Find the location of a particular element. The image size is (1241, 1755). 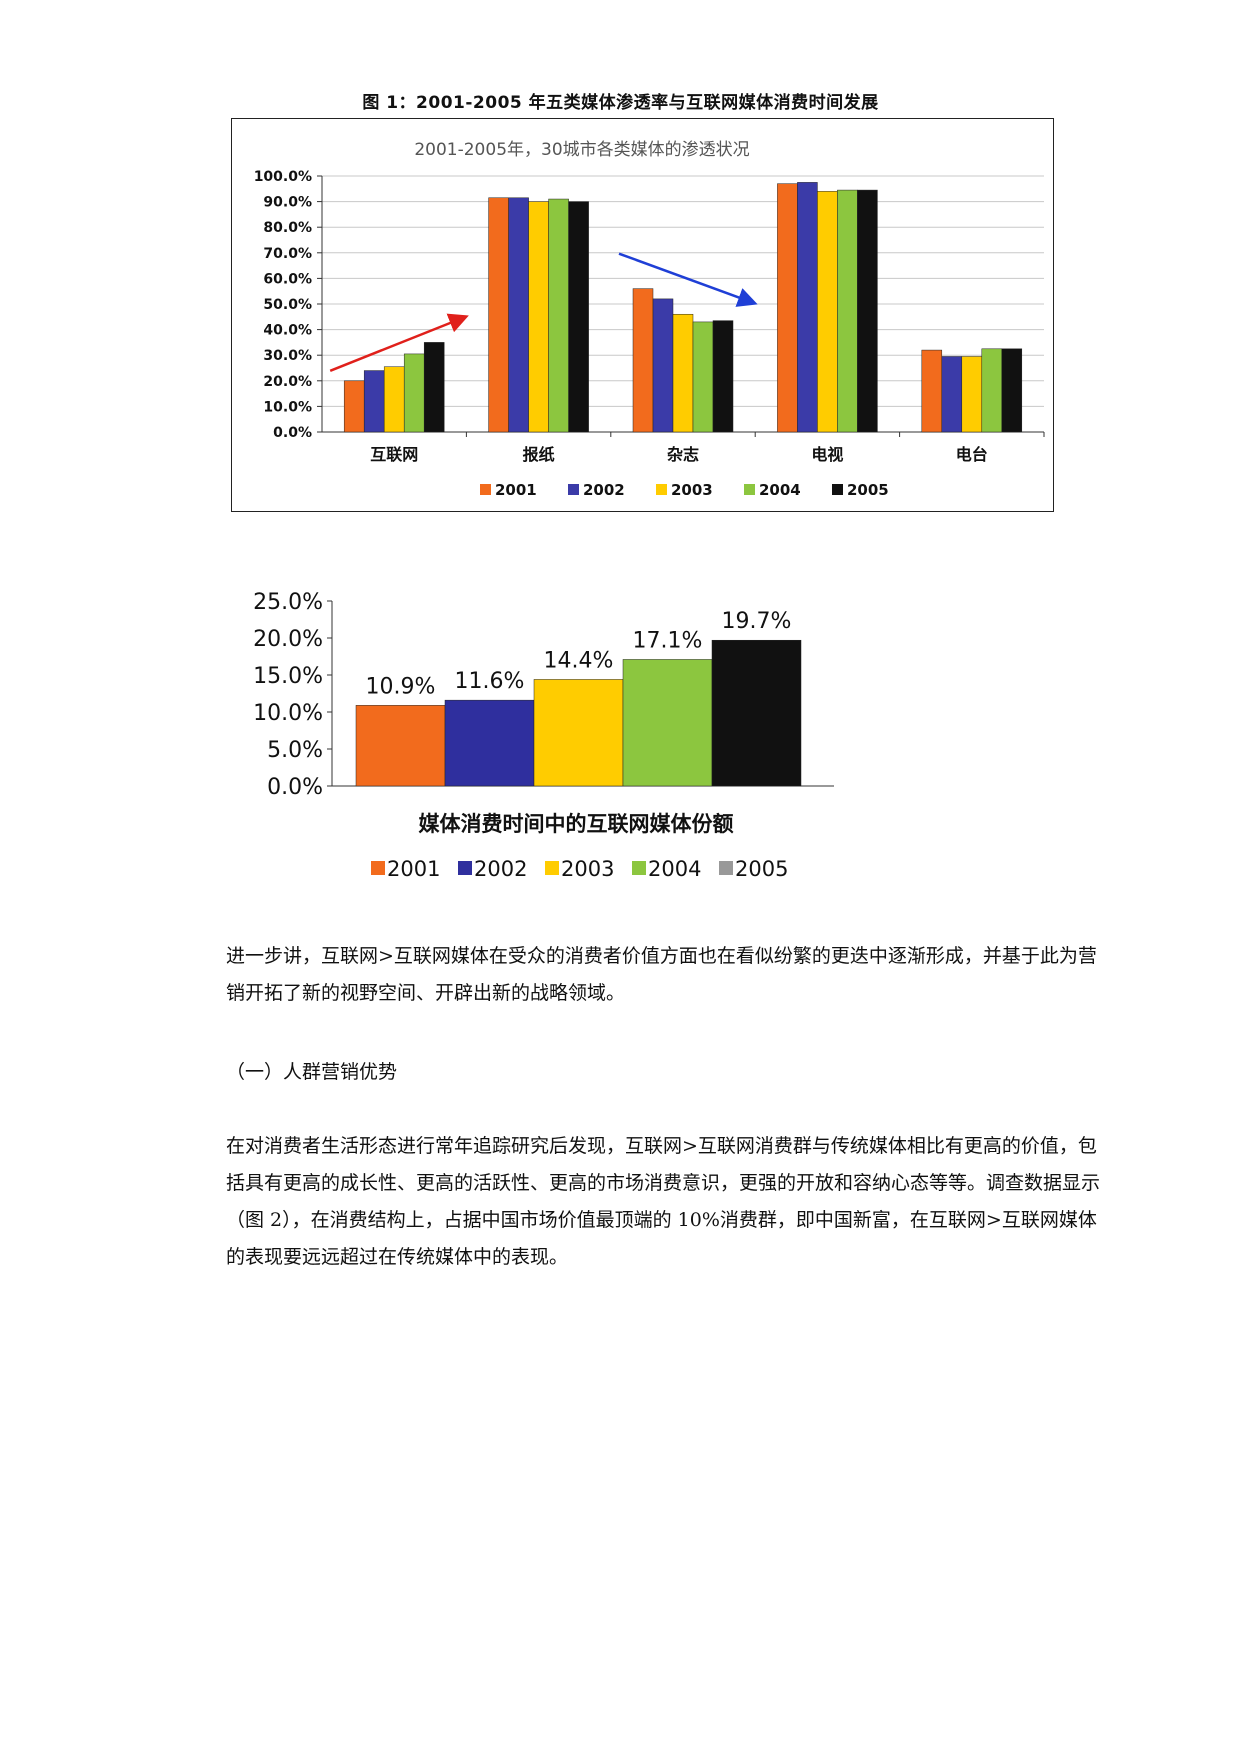

y-tick-label: 80.0% is located at coordinates (287, 228).